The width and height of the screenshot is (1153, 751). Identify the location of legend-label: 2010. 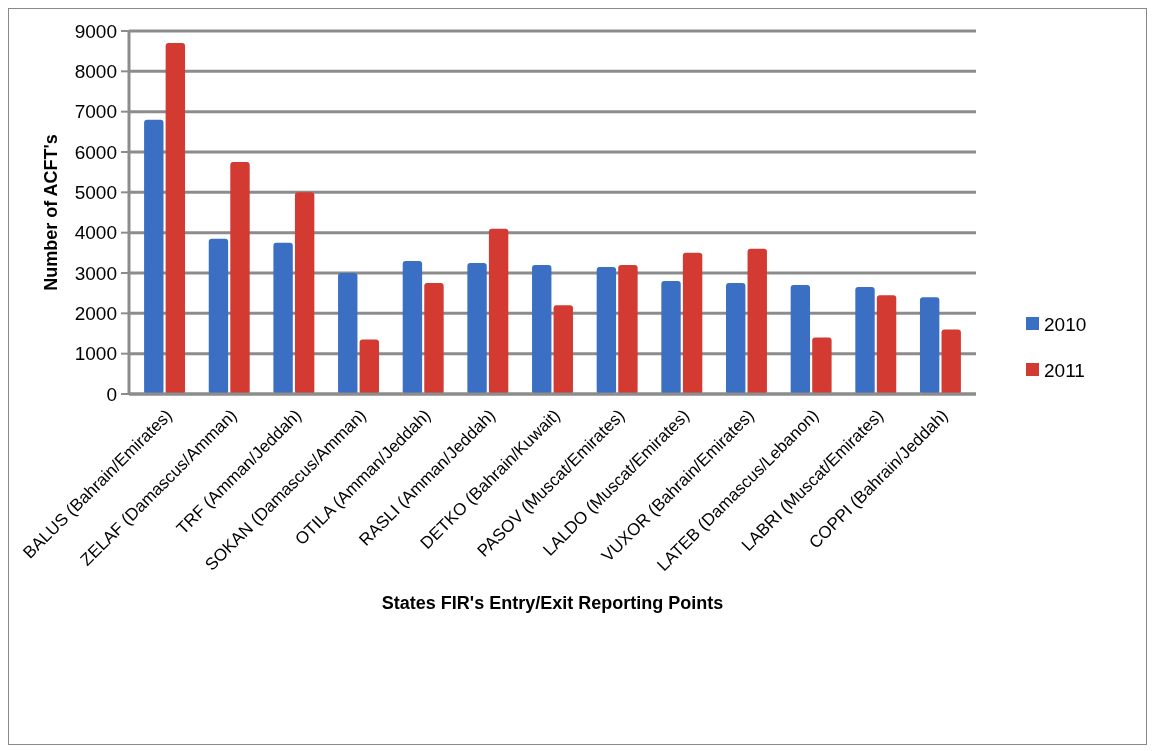
(1065, 324).